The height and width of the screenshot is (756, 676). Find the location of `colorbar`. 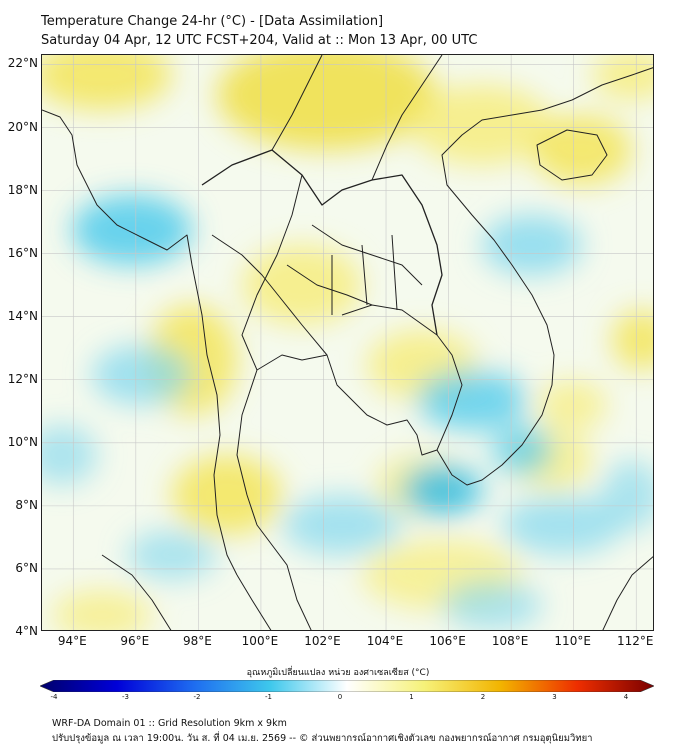

colorbar is located at coordinates (347, 686).